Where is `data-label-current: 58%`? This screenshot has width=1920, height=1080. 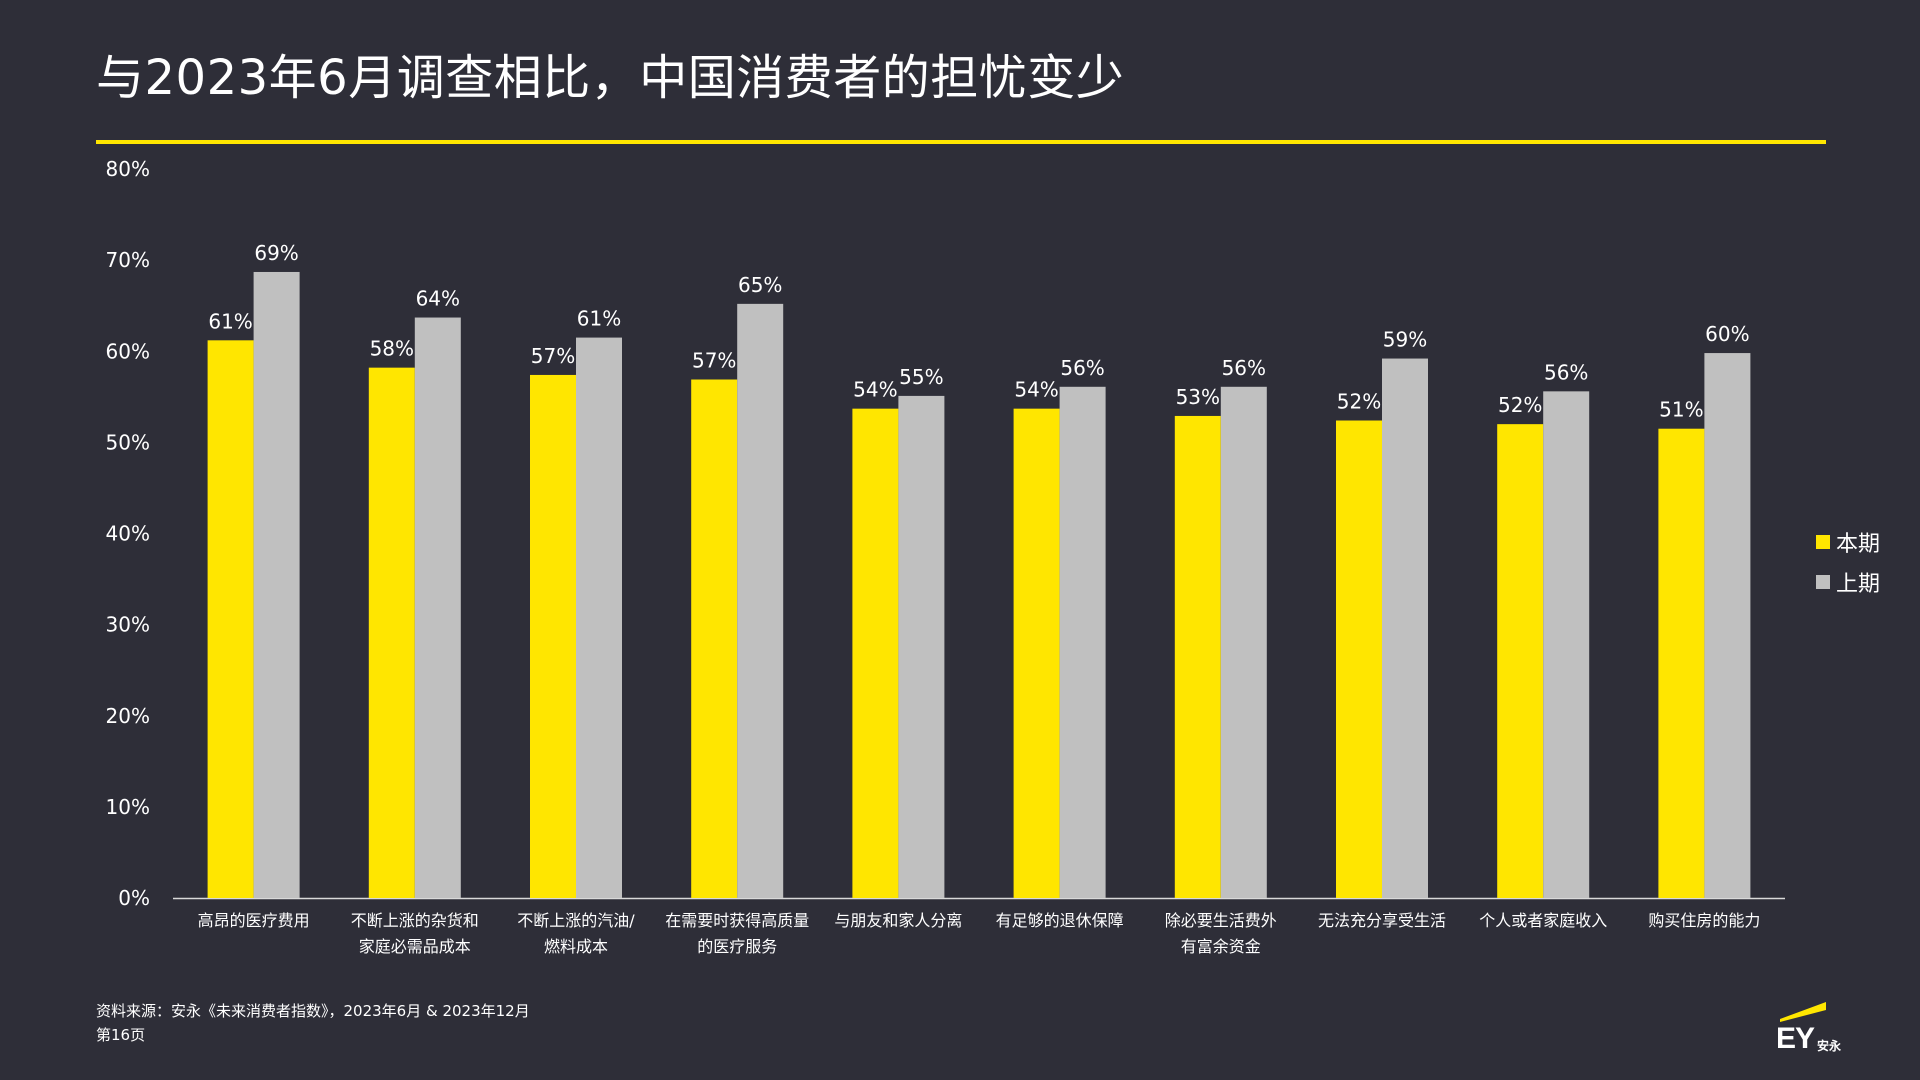 data-label-current: 58% is located at coordinates (392, 349).